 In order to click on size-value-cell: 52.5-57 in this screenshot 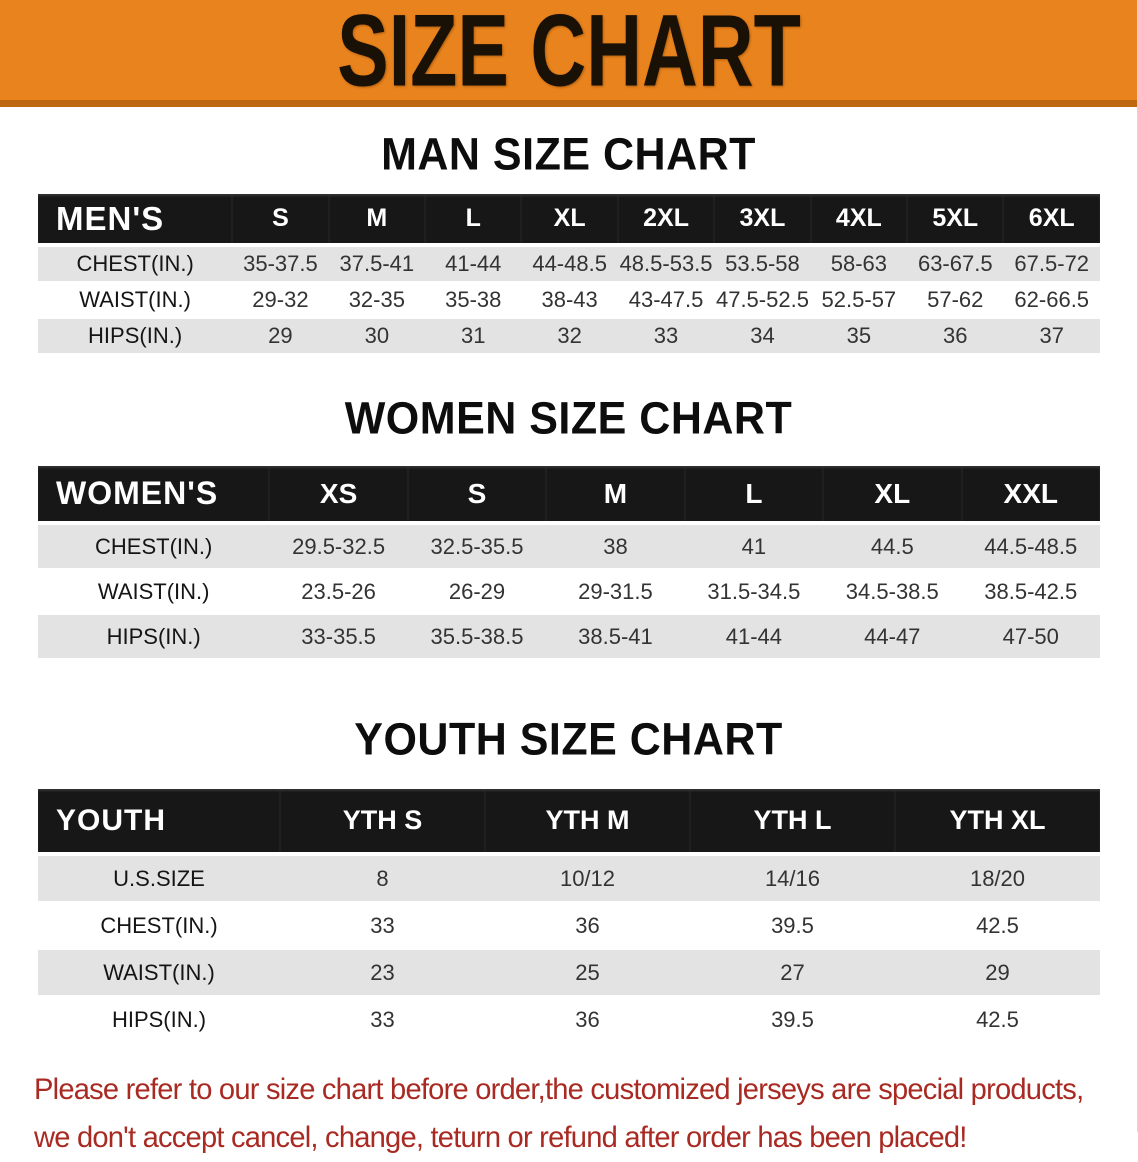, I will do `click(859, 299)`.